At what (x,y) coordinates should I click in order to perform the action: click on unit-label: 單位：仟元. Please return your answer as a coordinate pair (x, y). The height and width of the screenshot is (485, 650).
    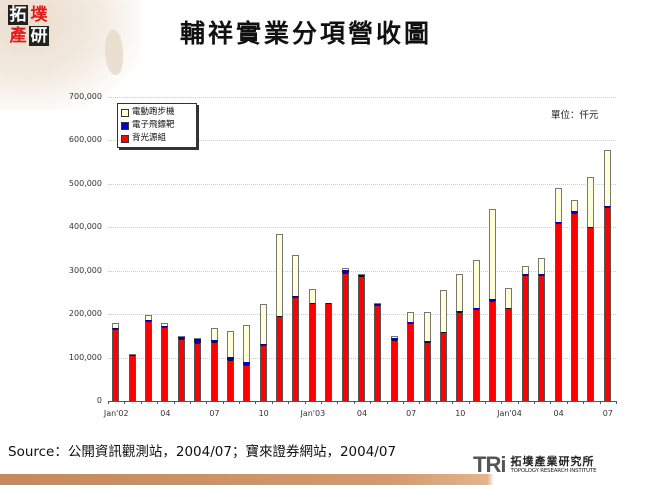
    Looking at the image, I should click on (575, 115).